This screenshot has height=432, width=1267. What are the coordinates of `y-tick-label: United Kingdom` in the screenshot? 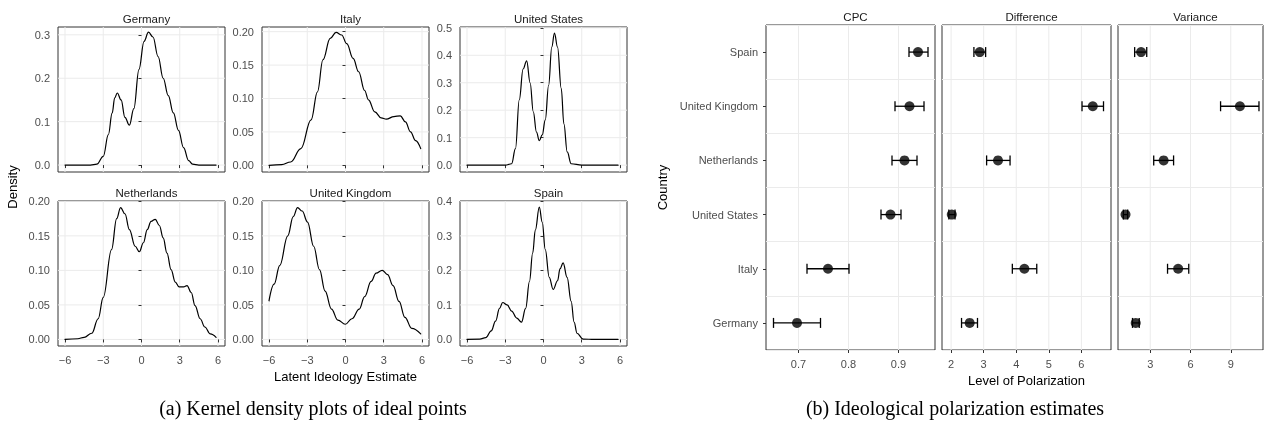 It's located at (718, 106).